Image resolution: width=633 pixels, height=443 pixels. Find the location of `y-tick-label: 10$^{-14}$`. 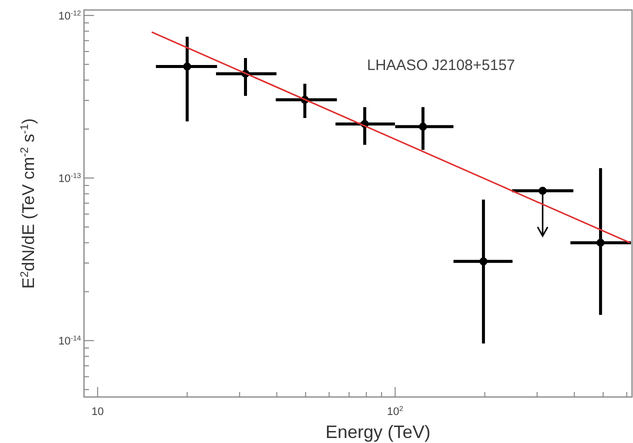

y-tick-label: 10$^{-14}$ is located at coordinates (70, 341).